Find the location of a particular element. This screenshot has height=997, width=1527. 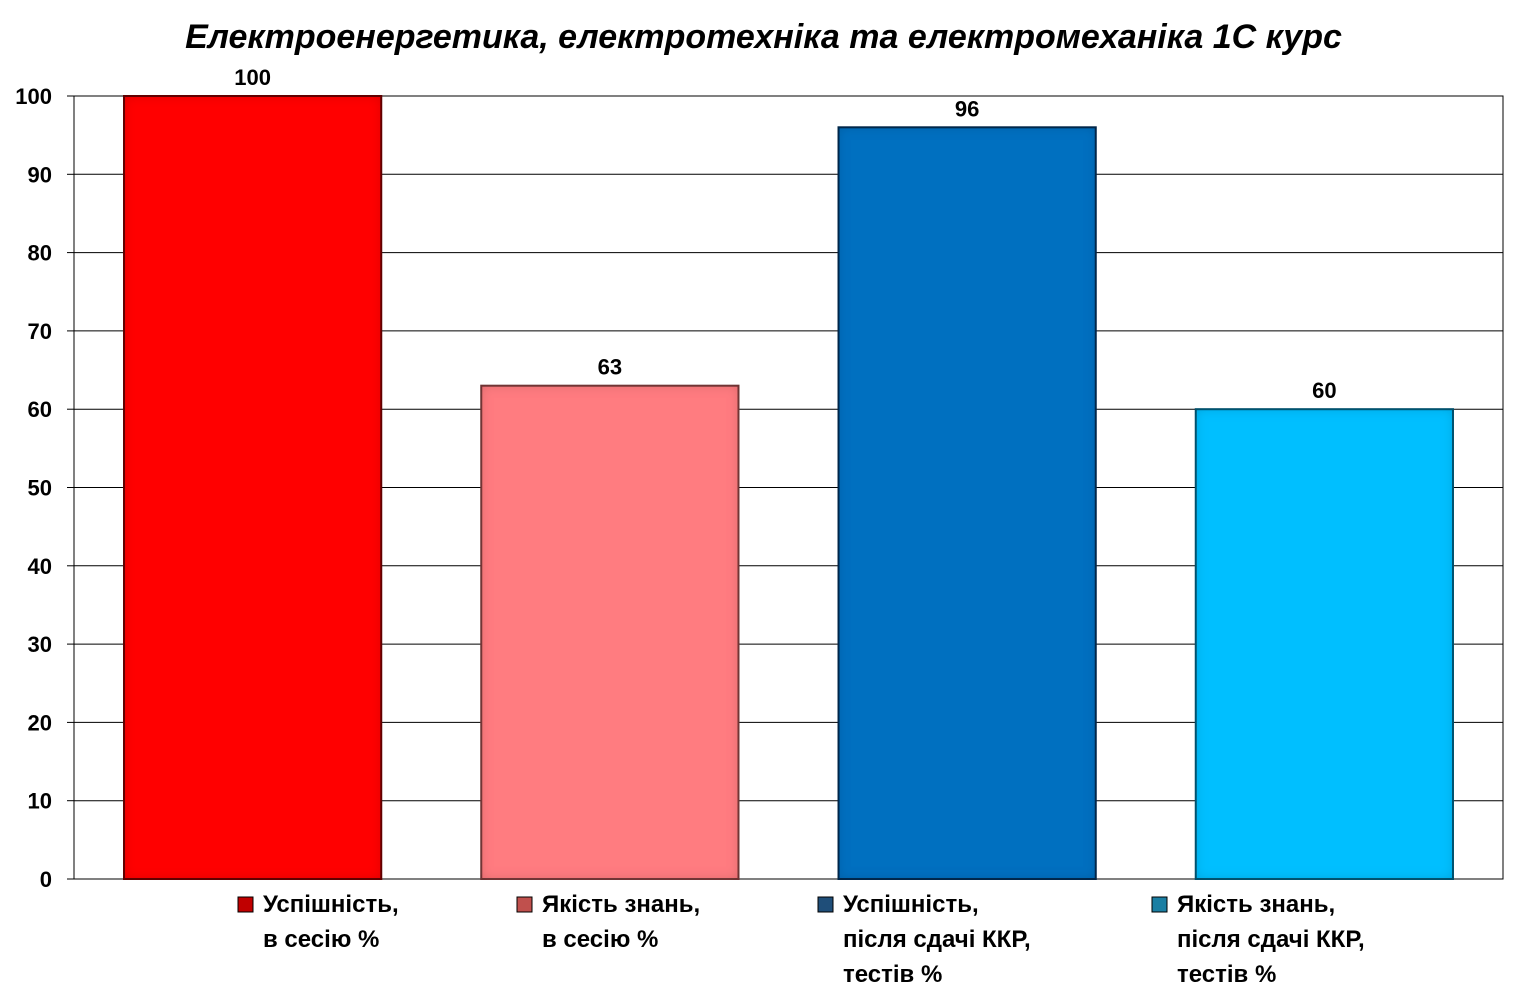

y-tick-label: 70 is located at coordinates (40, 331).